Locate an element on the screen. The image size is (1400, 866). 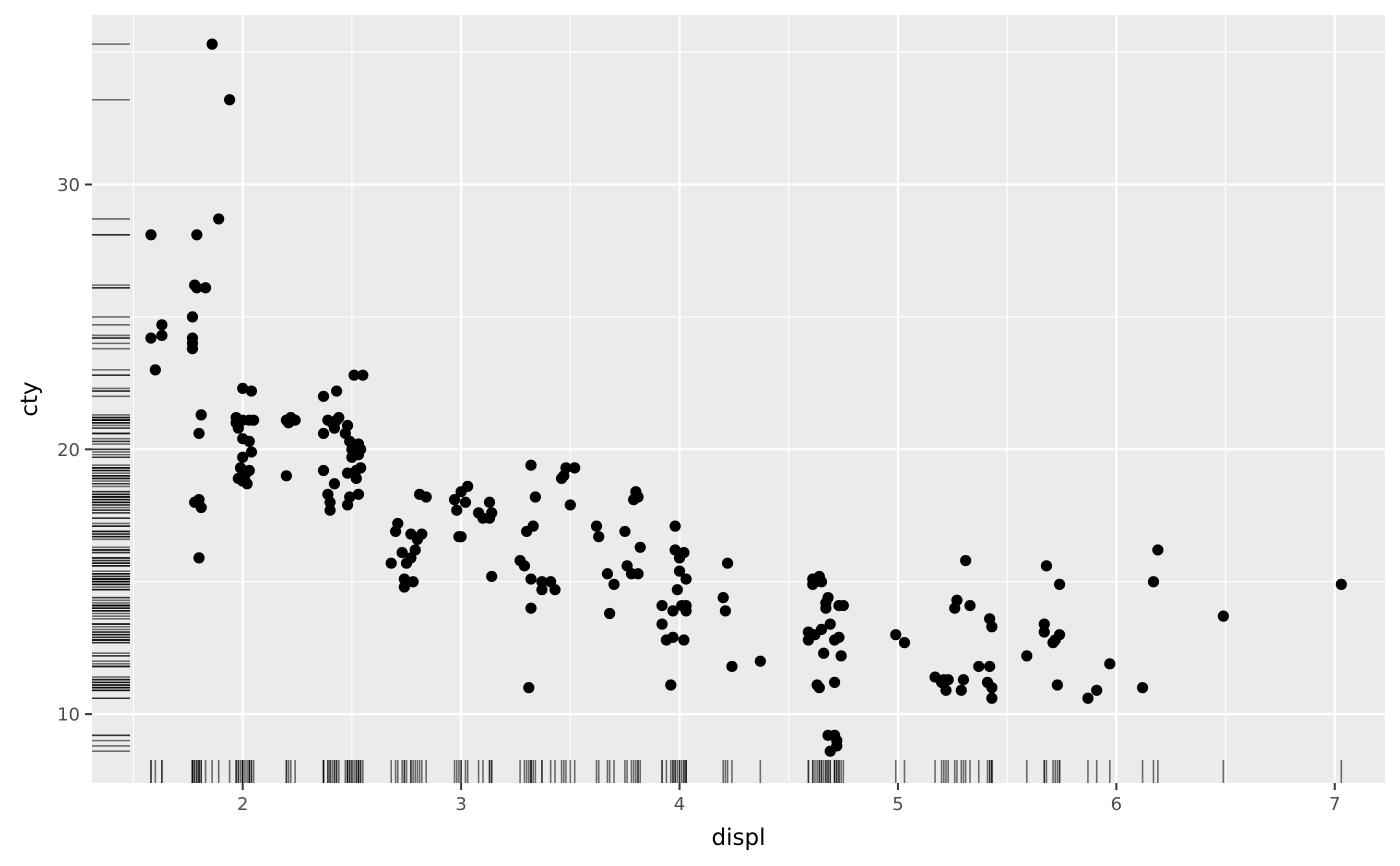
y-axis-title: cty is located at coordinates (30, 398).